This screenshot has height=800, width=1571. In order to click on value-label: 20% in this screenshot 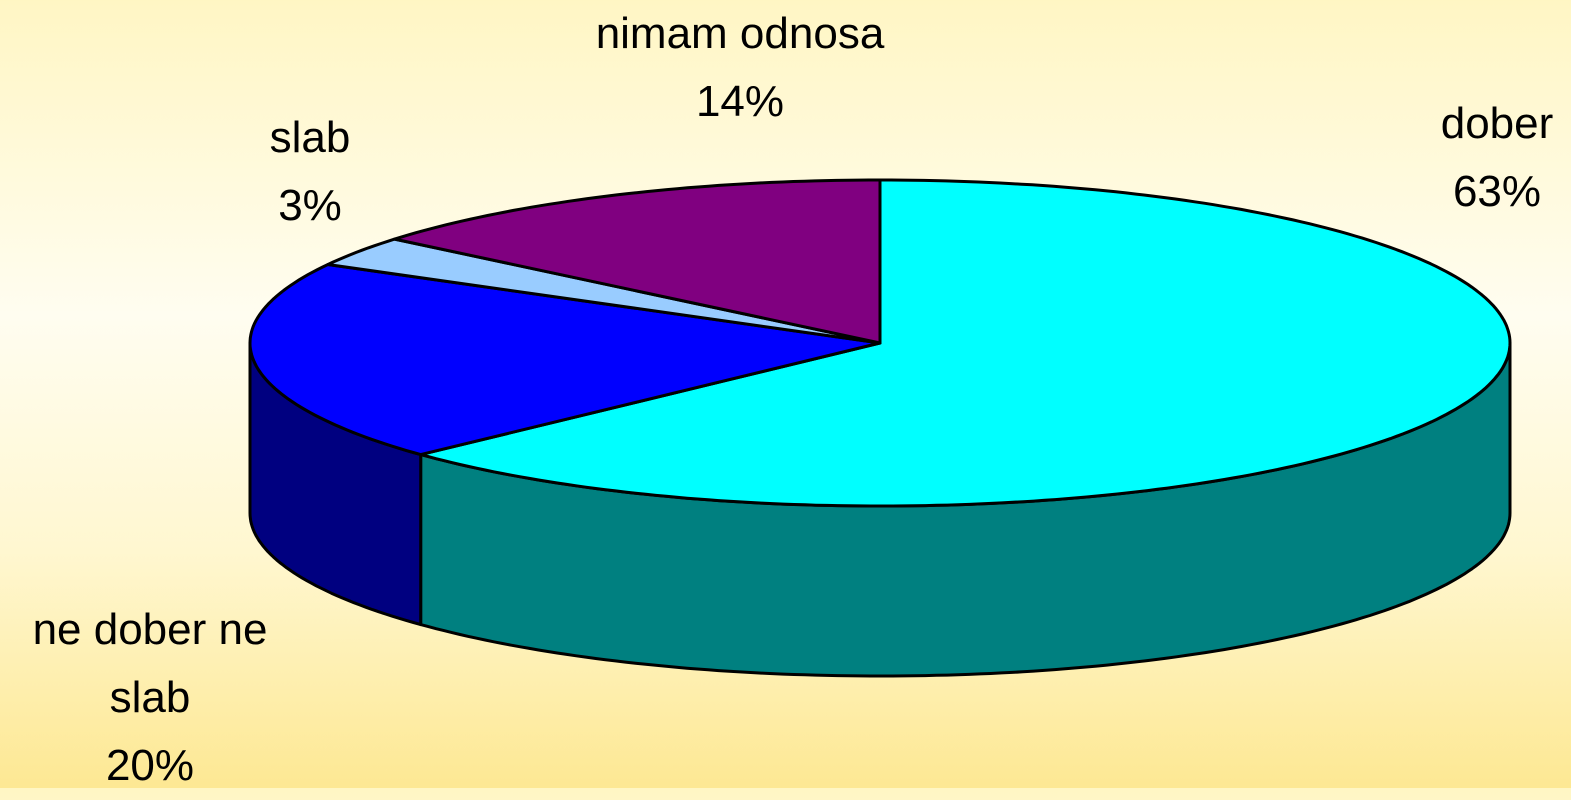, I will do `click(150, 765)`.